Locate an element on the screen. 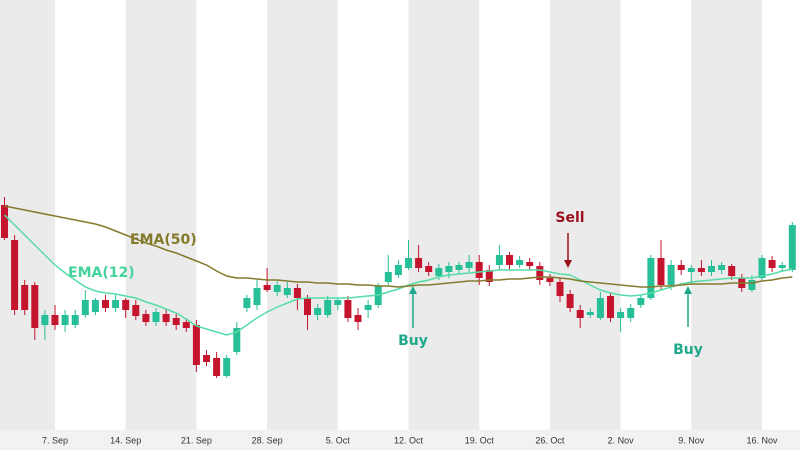 The image size is (800, 450). x-tick-label: 19. Oct is located at coordinates (480, 440).